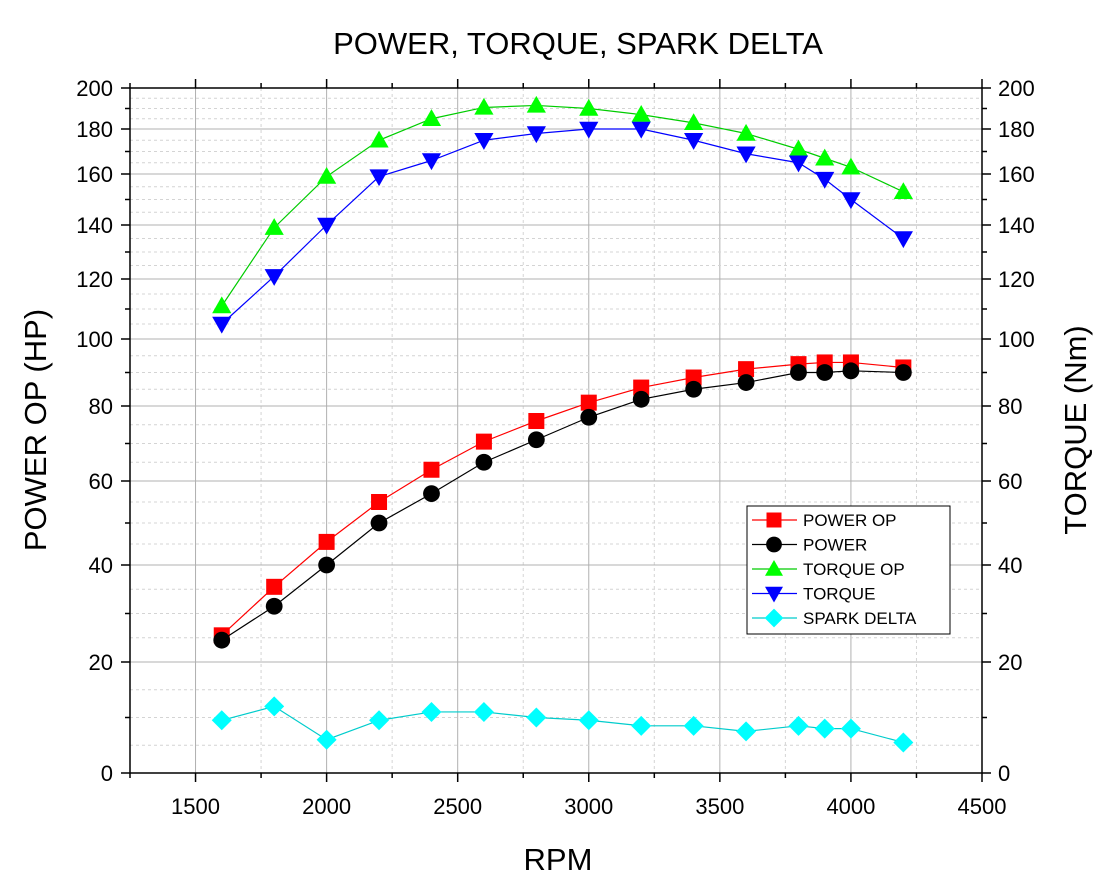 This screenshot has width=1108, height=889. What do you see at coordinates (195, 806) in the screenshot?
I see `x-tick-label: 1500` at bounding box center [195, 806].